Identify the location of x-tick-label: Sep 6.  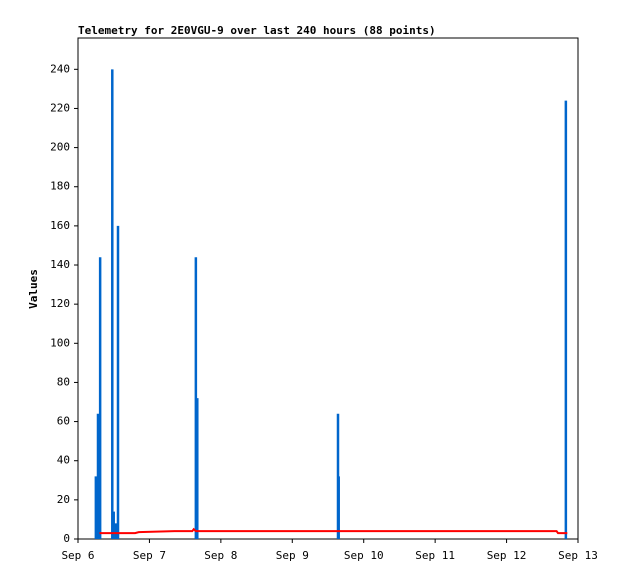
(77, 555).